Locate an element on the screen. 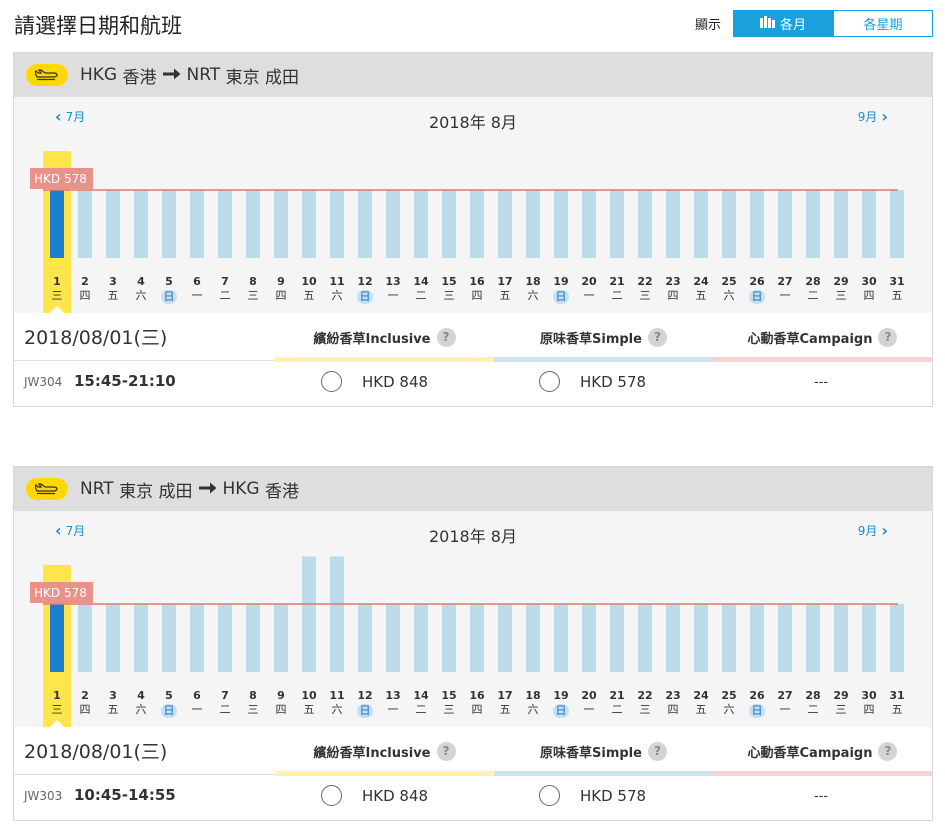 This screenshot has width=945, height=836. day-cell: 23 四 is located at coordinates (673, 289).